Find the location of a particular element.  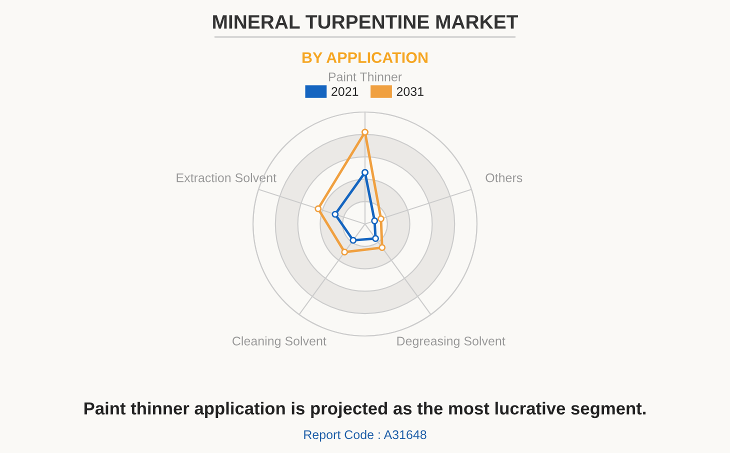

legend-label: 2031 is located at coordinates (410, 91).